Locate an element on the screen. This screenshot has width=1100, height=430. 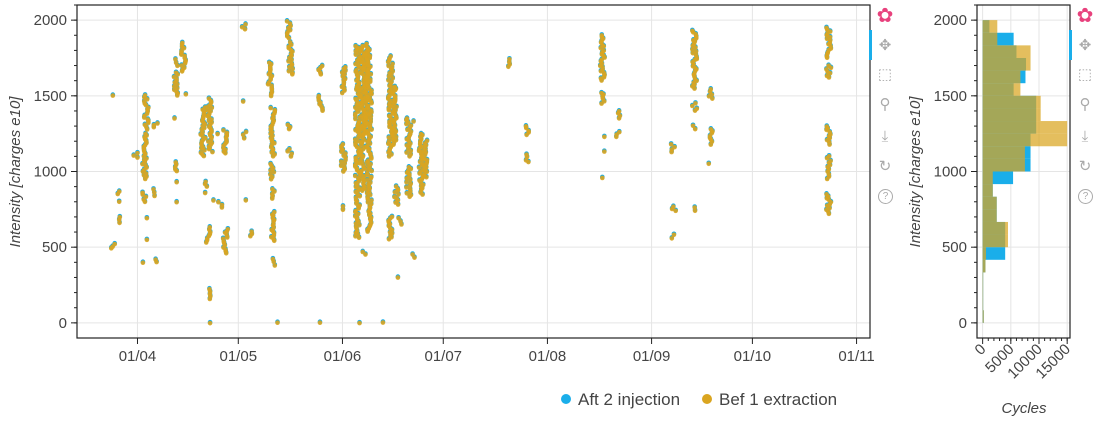
hist-y-tick-label: 500 is located at coordinates (954, 247).